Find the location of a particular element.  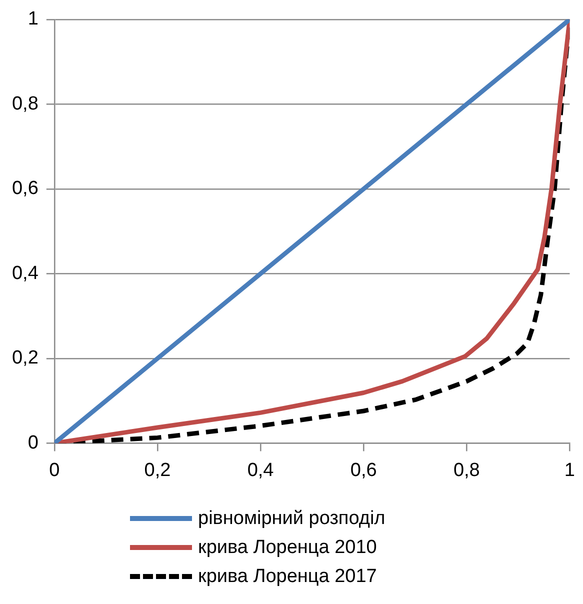

legend-label: крива Лоренца 2017 is located at coordinates (287, 577).